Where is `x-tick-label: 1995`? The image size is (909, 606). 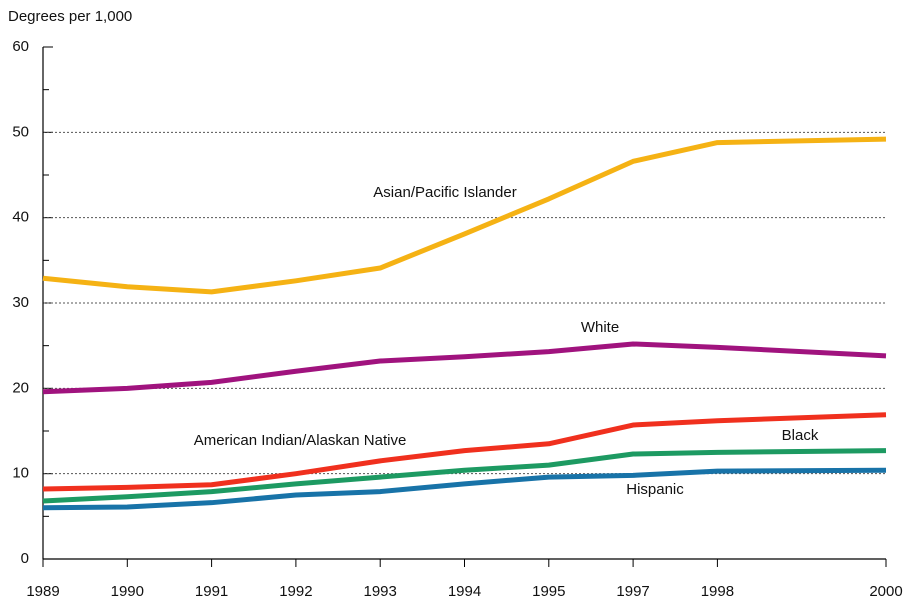
x-tick-label: 1995 is located at coordinates (548, 591).